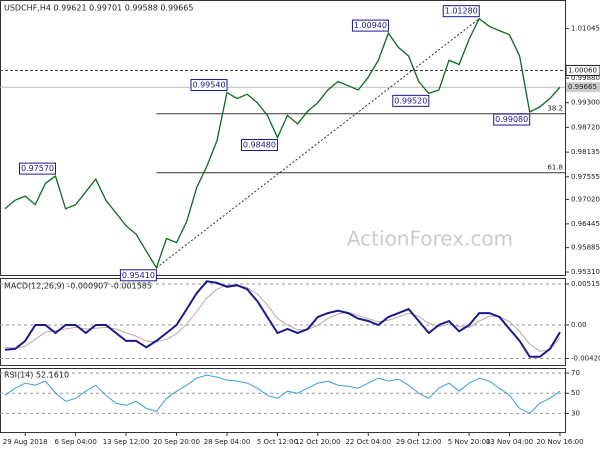 This screenshot has width=600, height=450. What do you see at coordinates (575, 373) in the screenshot?
I see `y-tick-label: 70` at bounding box center [575, 373].